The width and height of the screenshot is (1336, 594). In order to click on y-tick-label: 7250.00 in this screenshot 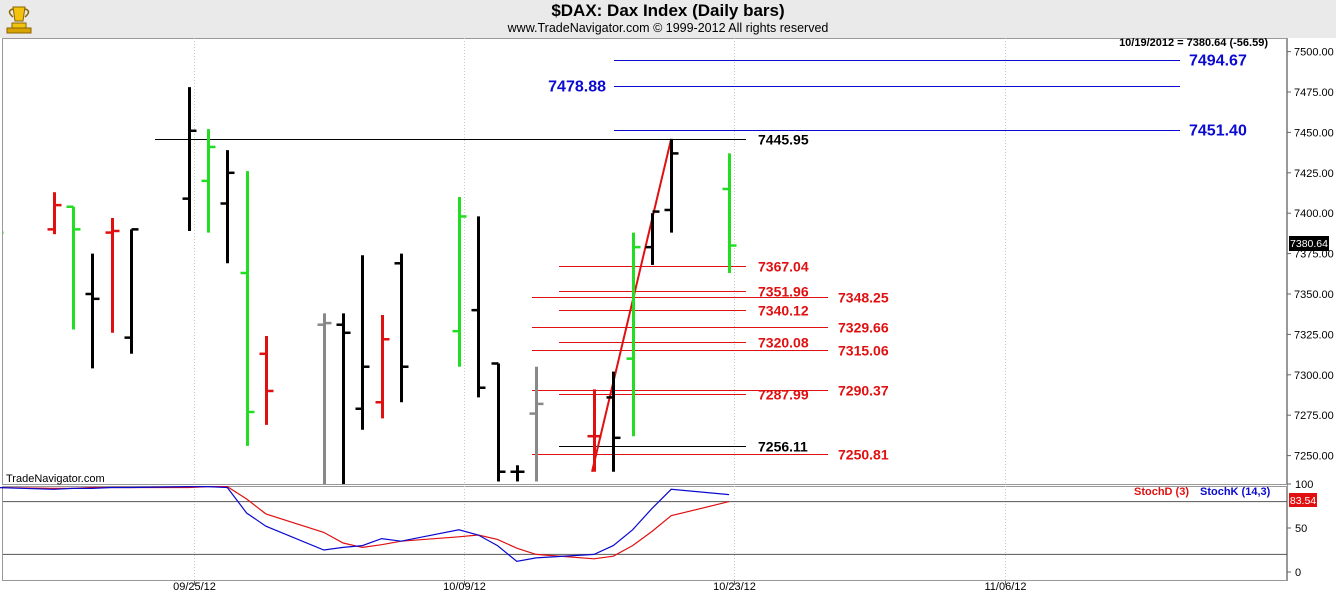, I will do `click(1314, 457)`.